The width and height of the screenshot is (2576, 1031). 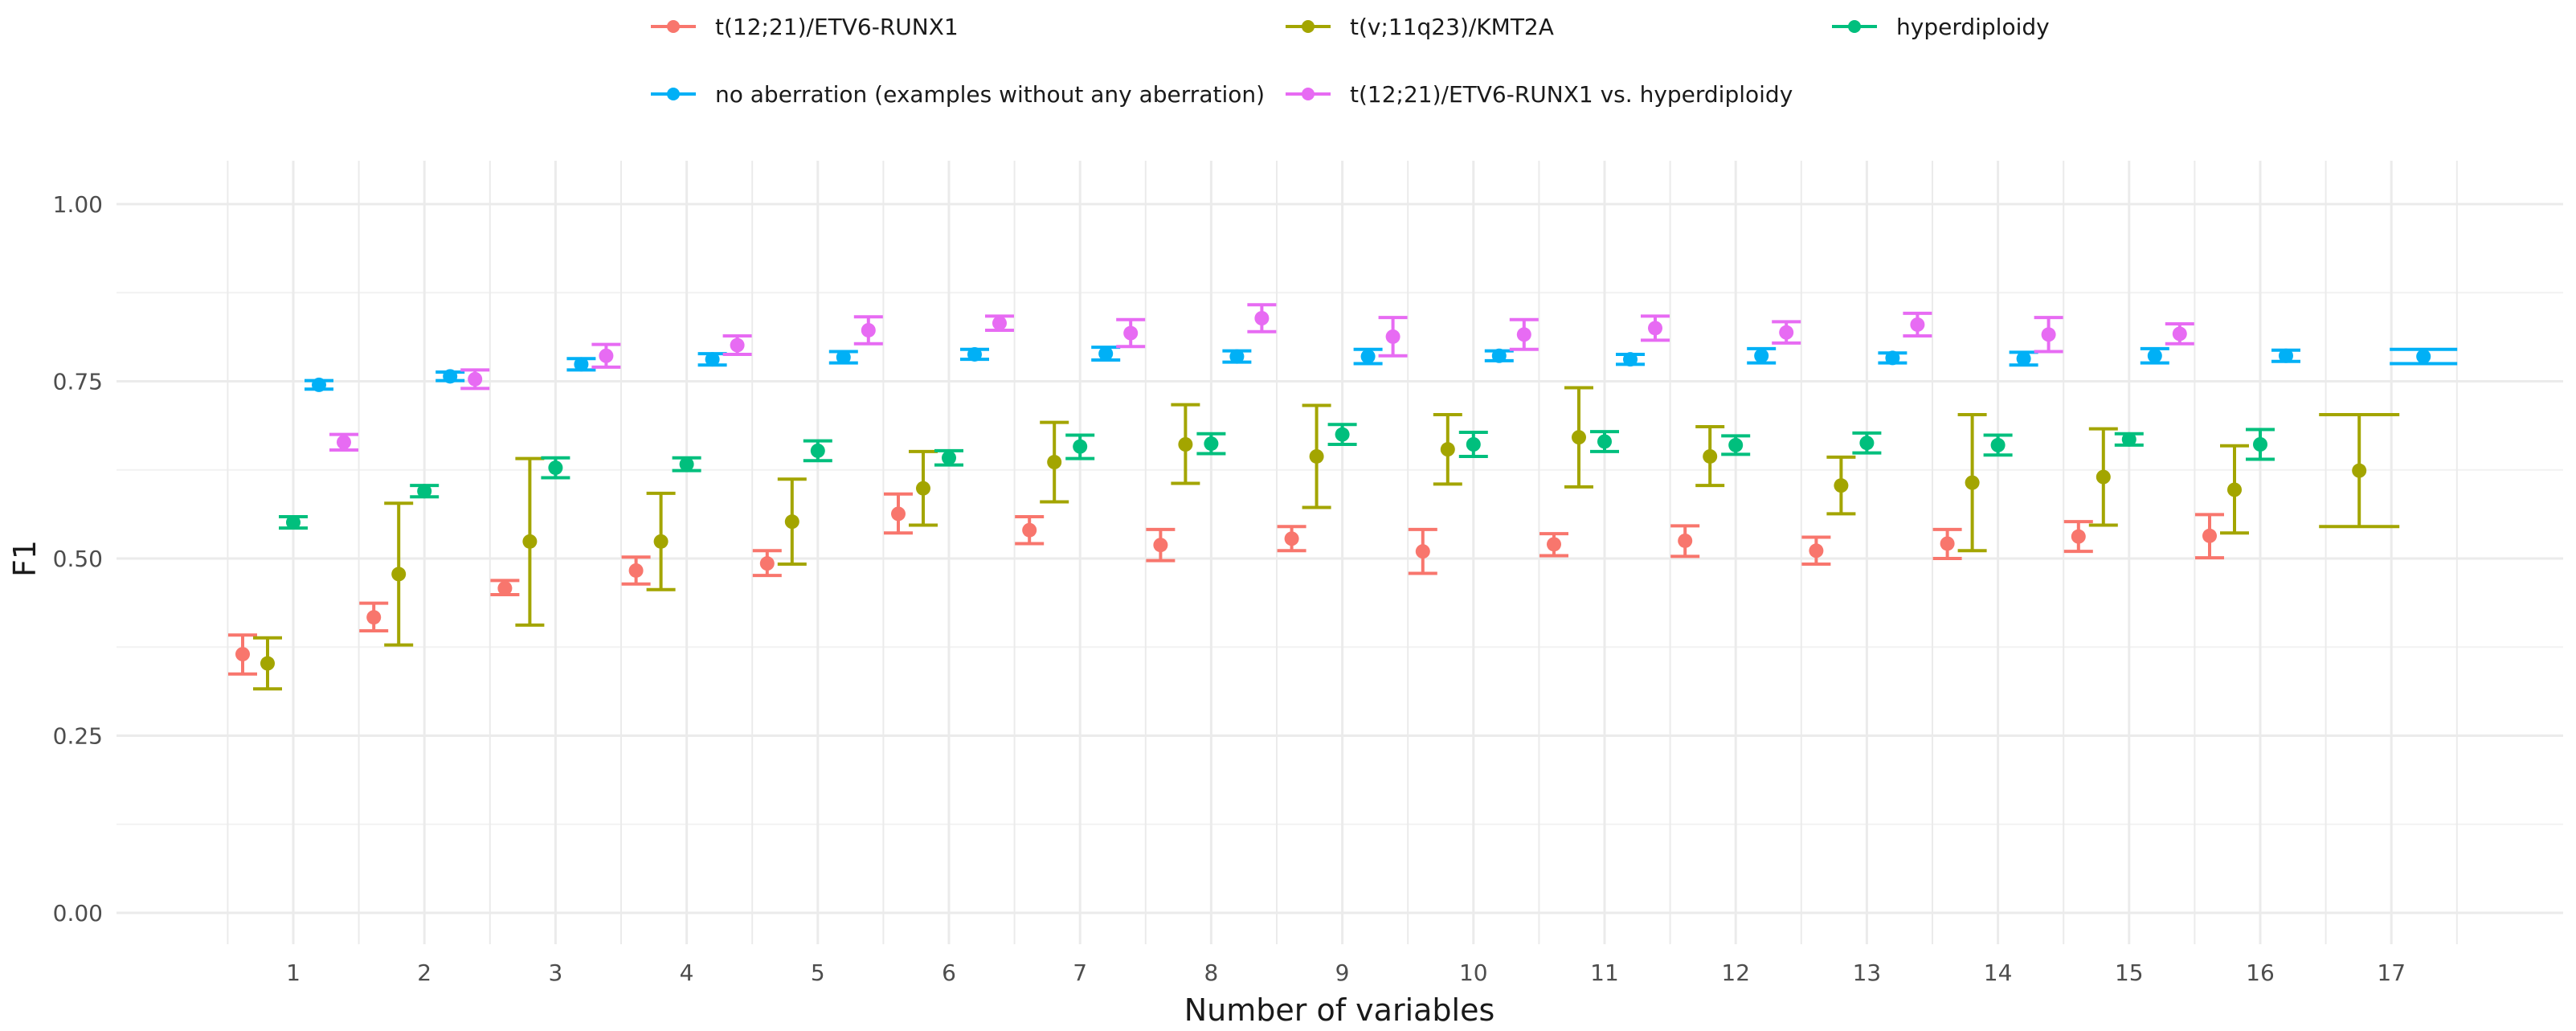 What do you see at coordinates (78, 204) in the screenshot?
I see `y-tick-label: 1.00` at bounding box center [78, 204].